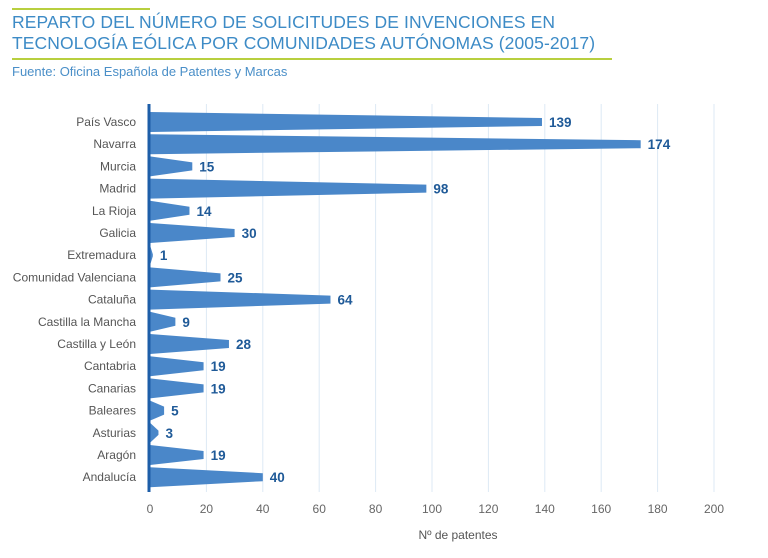  Describe the element at coordinates (263, 509) in the screenshot. I see `x-tick-label: 40` at that location.